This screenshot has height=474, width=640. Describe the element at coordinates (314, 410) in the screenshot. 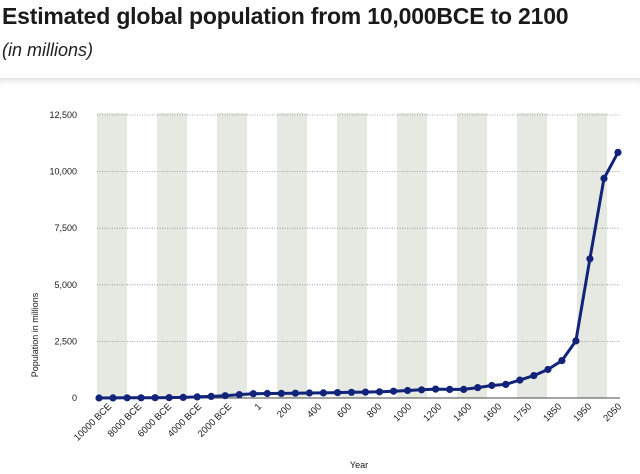

I see `x-tick-label: 400` at that location.